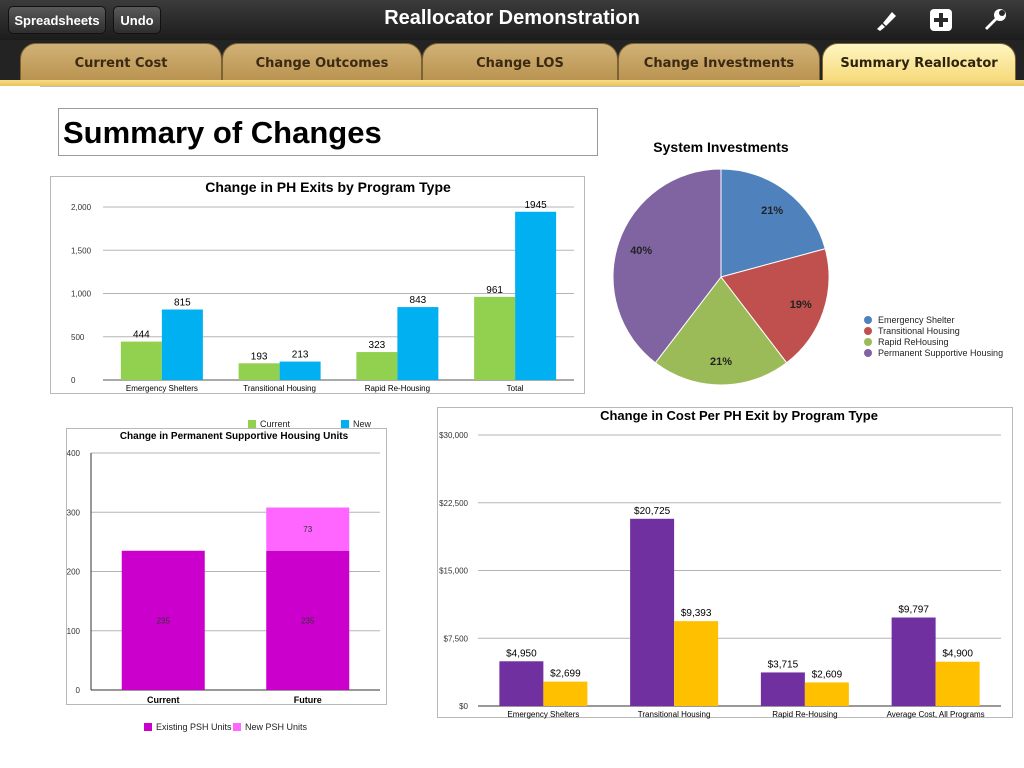 The height and width of the screenshot is (768, 1024). Describe the element at coordinates (919, 63) in the screenshot. I see `tab-summary-reallocator: Summary Reallocator` at that location.